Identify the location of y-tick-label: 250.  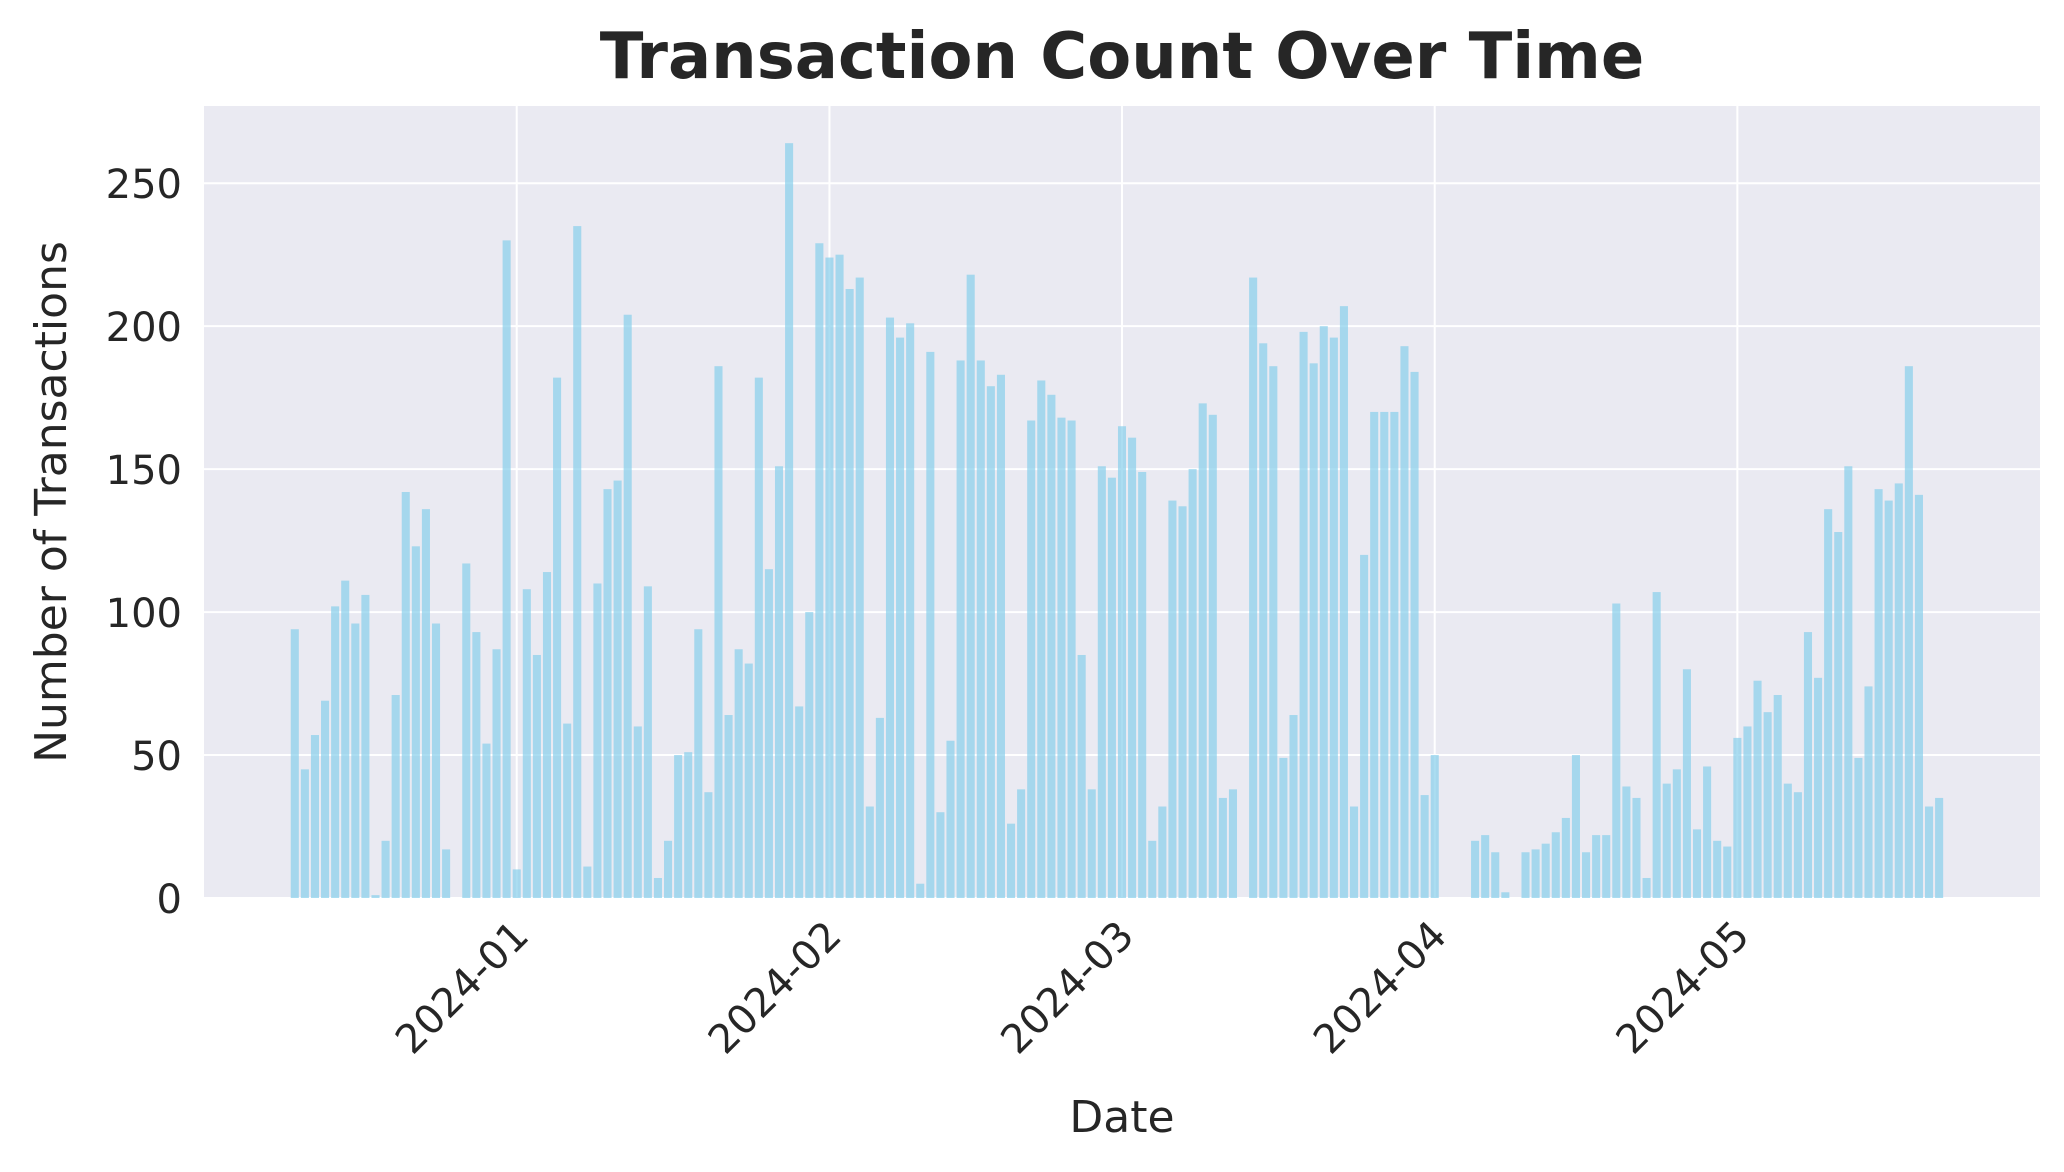
(144, 185).